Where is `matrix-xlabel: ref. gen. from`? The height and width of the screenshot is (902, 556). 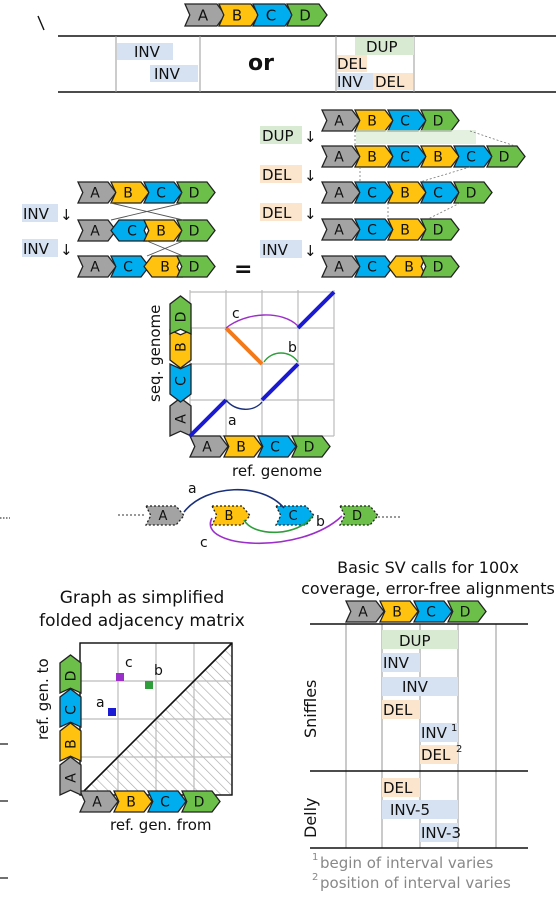
matrix-xlabel: ref. gen. from is located at coordinates (161, 825).